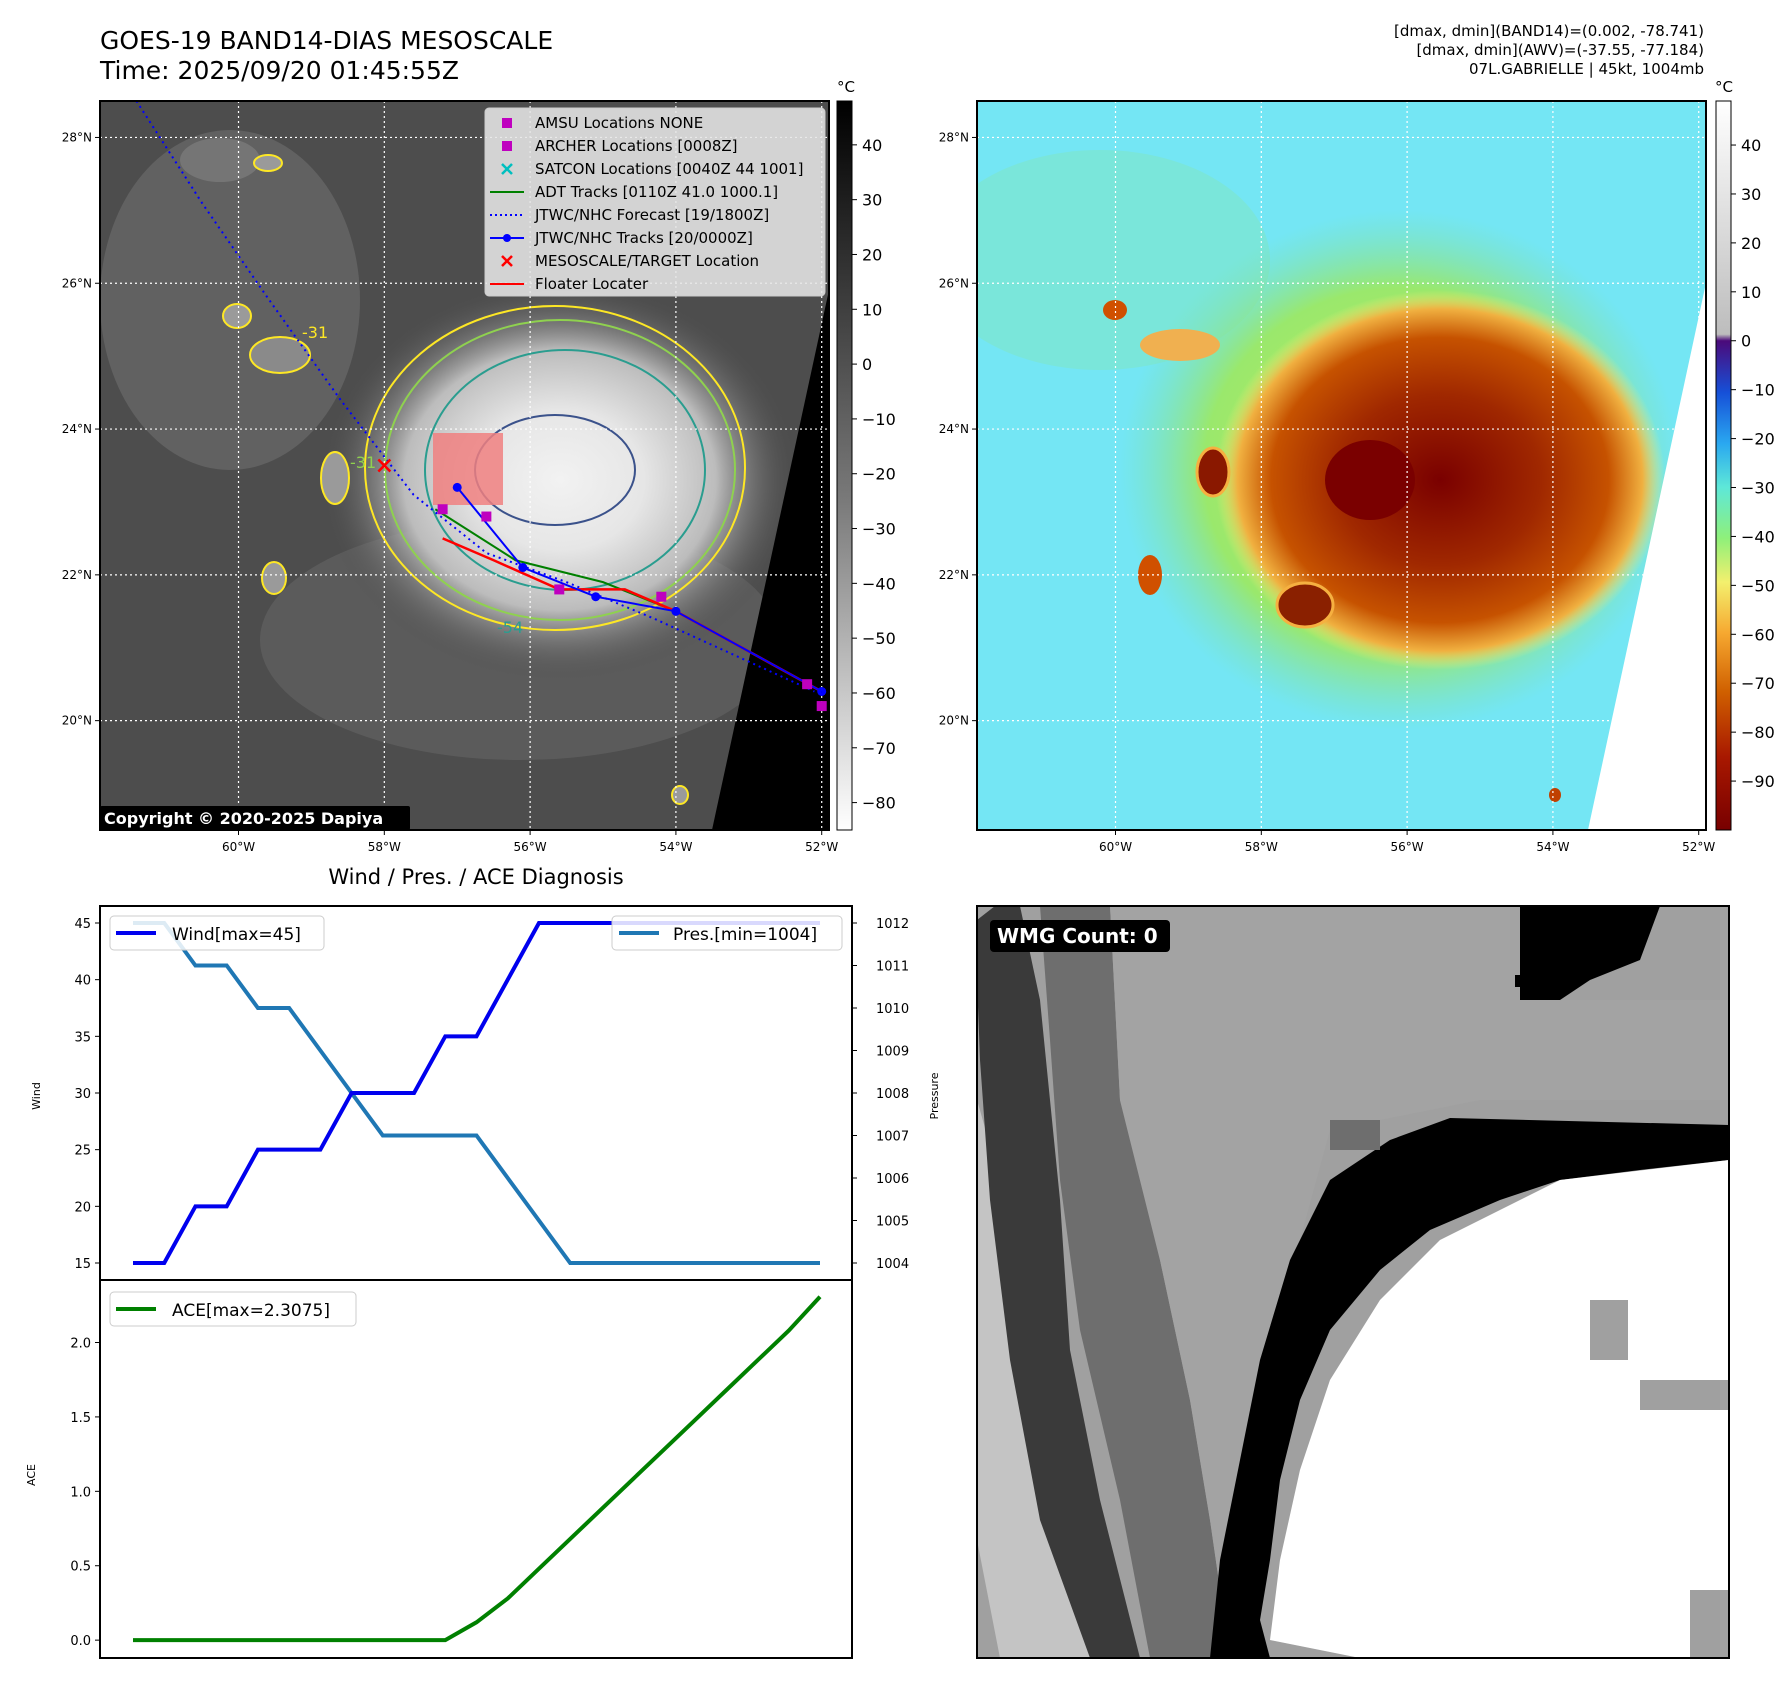 The height and width of the screenshot is (1690, 1792). Describe the element at coordinates (846, 87) in the screenshot. I see `colorbar-left-unit: °C` at that location.